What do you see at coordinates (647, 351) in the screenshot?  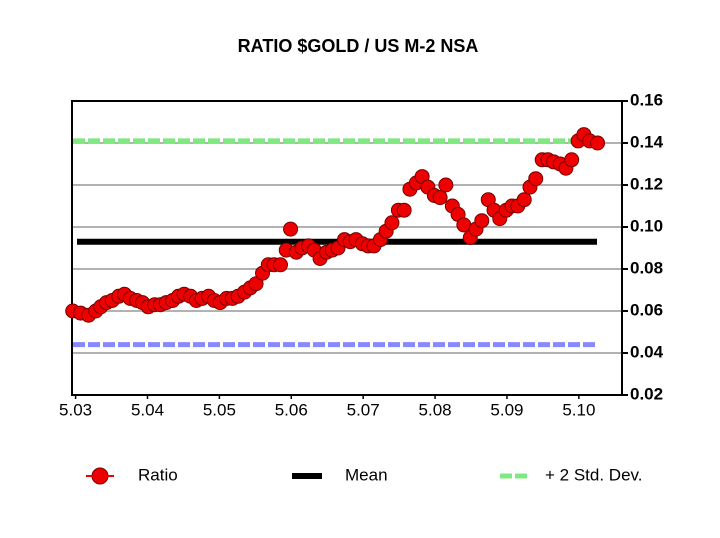 I see `y-tick-label: 0.04` at bounding box center [647, 351].